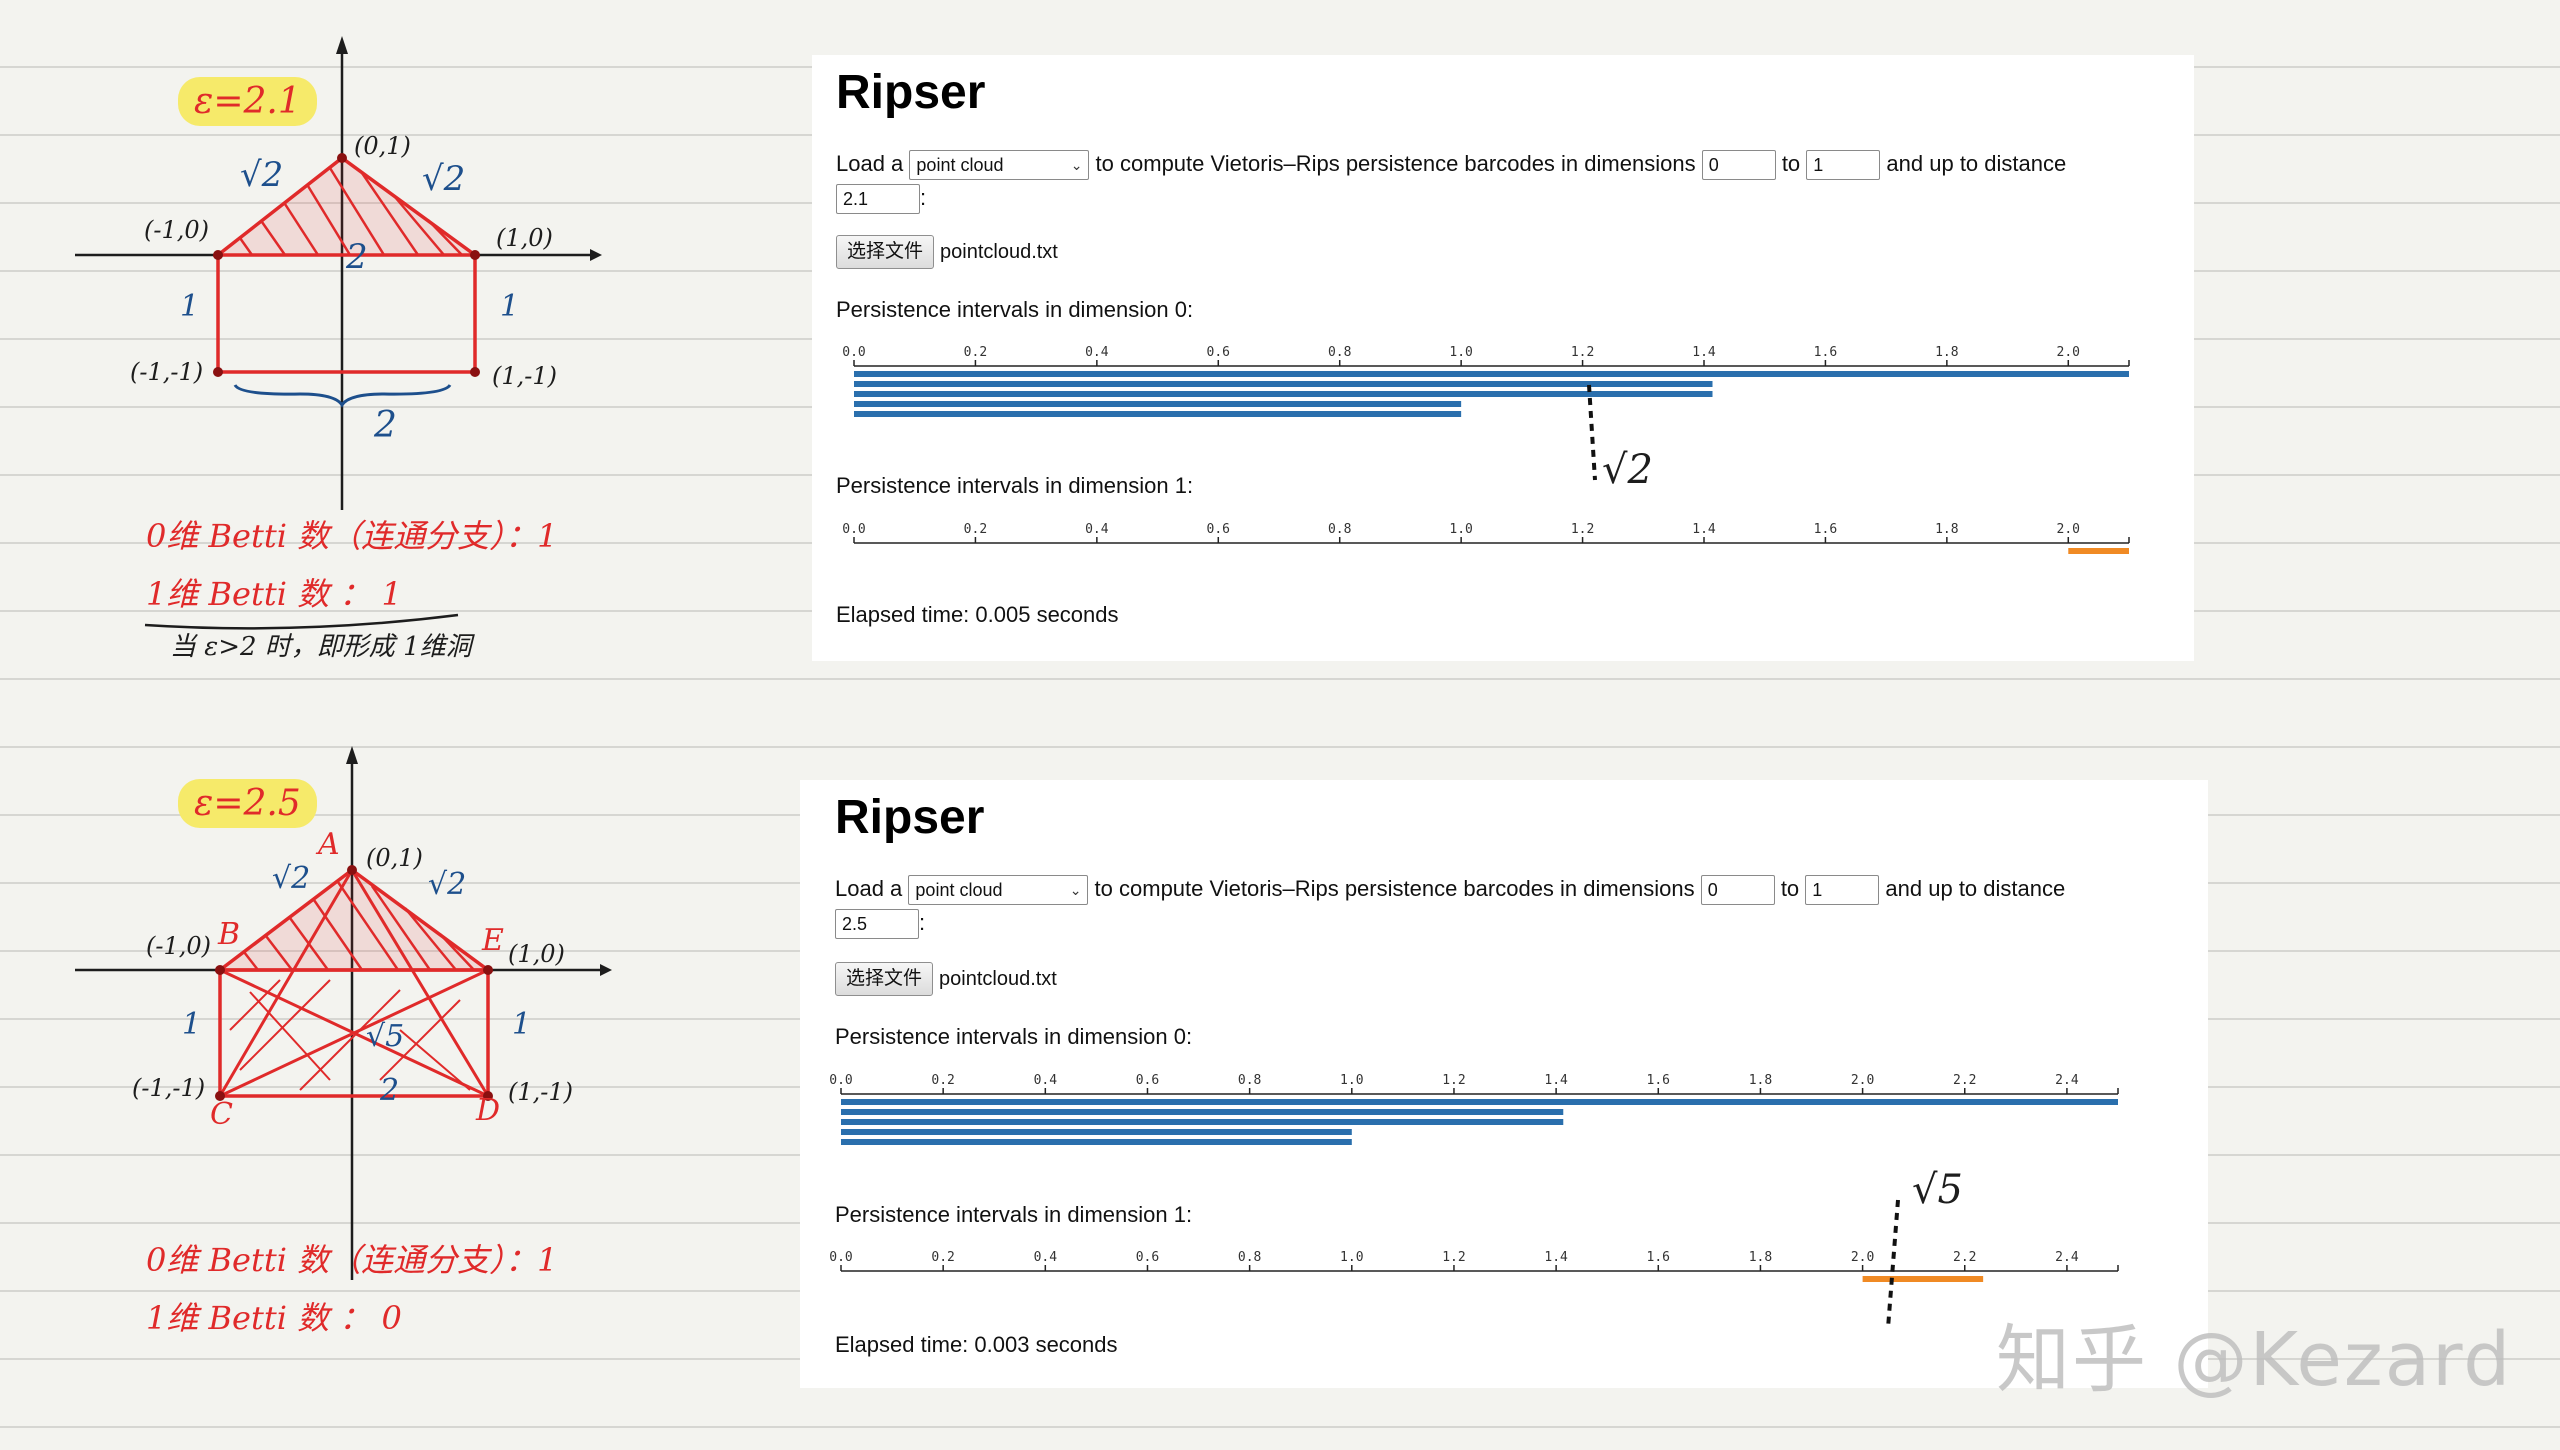  What do you see at coordinates (329, 844) in the screenshot?
I see `vertex-letter-a: A` at bounding box center [329, 844].